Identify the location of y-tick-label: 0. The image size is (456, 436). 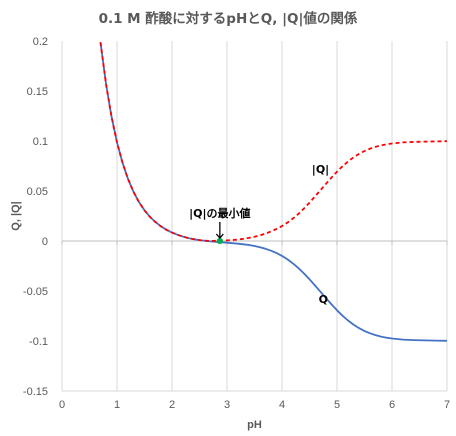
(45, 242).